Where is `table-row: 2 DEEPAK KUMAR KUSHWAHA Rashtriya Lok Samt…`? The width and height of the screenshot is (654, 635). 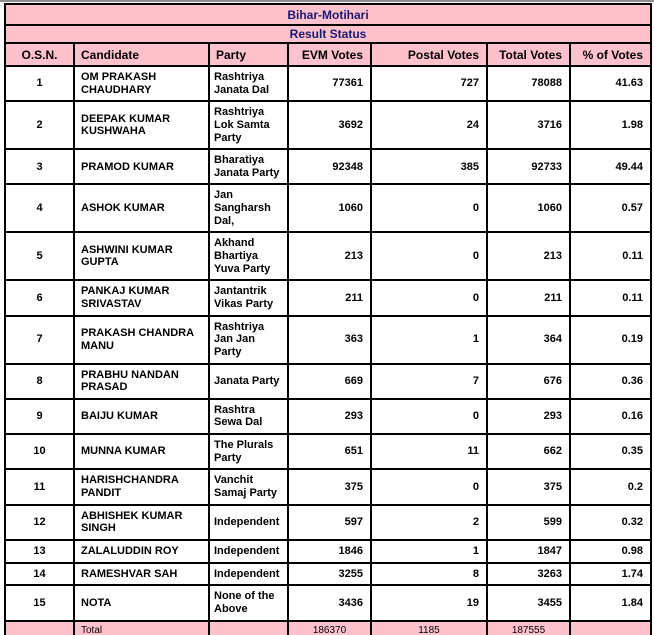 table-row: 2 DEEPAK KUMAR KUSHWAHA Rashtriya Lok Samt… is located at coordinates (328, 125).